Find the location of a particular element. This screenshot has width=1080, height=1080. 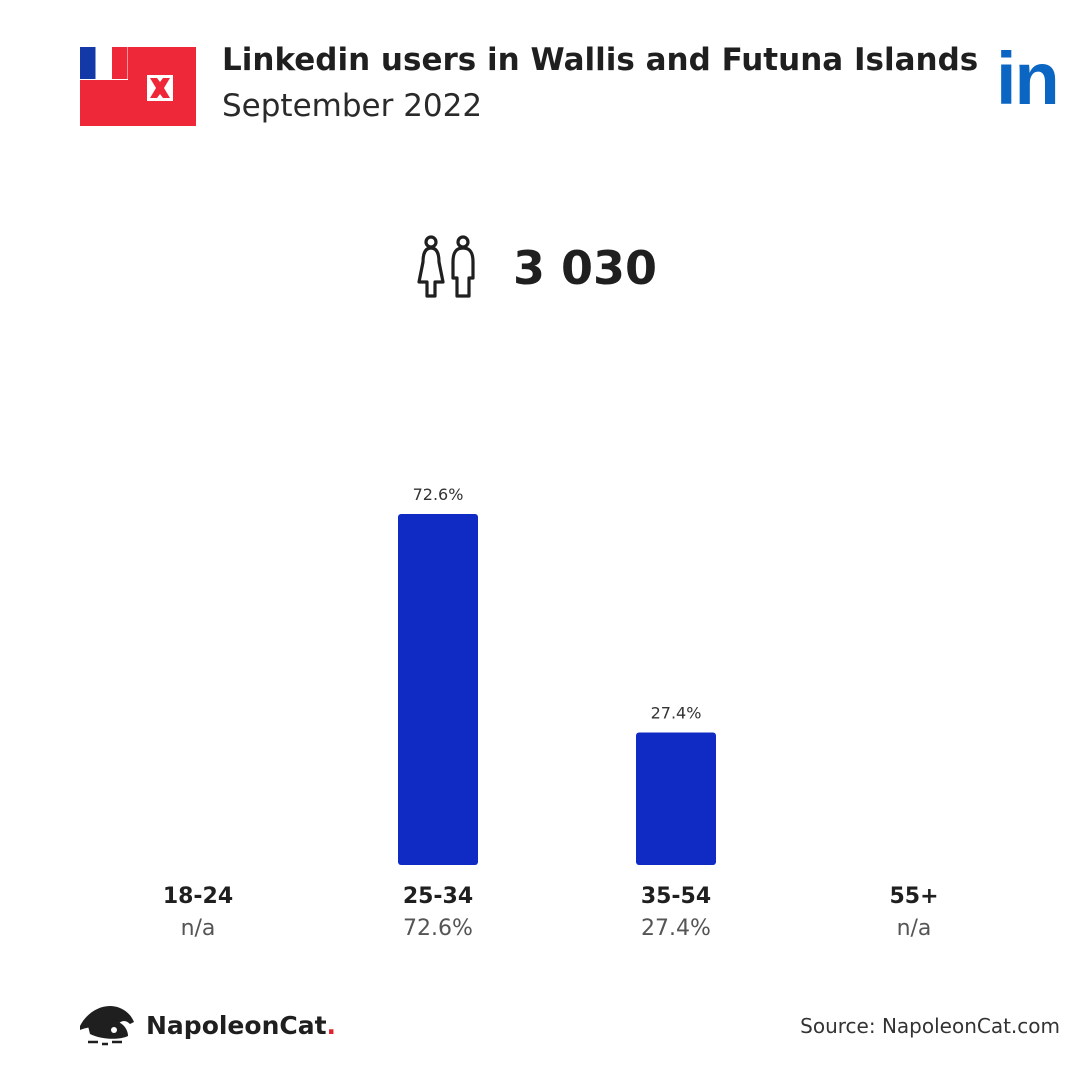

people-icon is located at coordinates (446, 266).